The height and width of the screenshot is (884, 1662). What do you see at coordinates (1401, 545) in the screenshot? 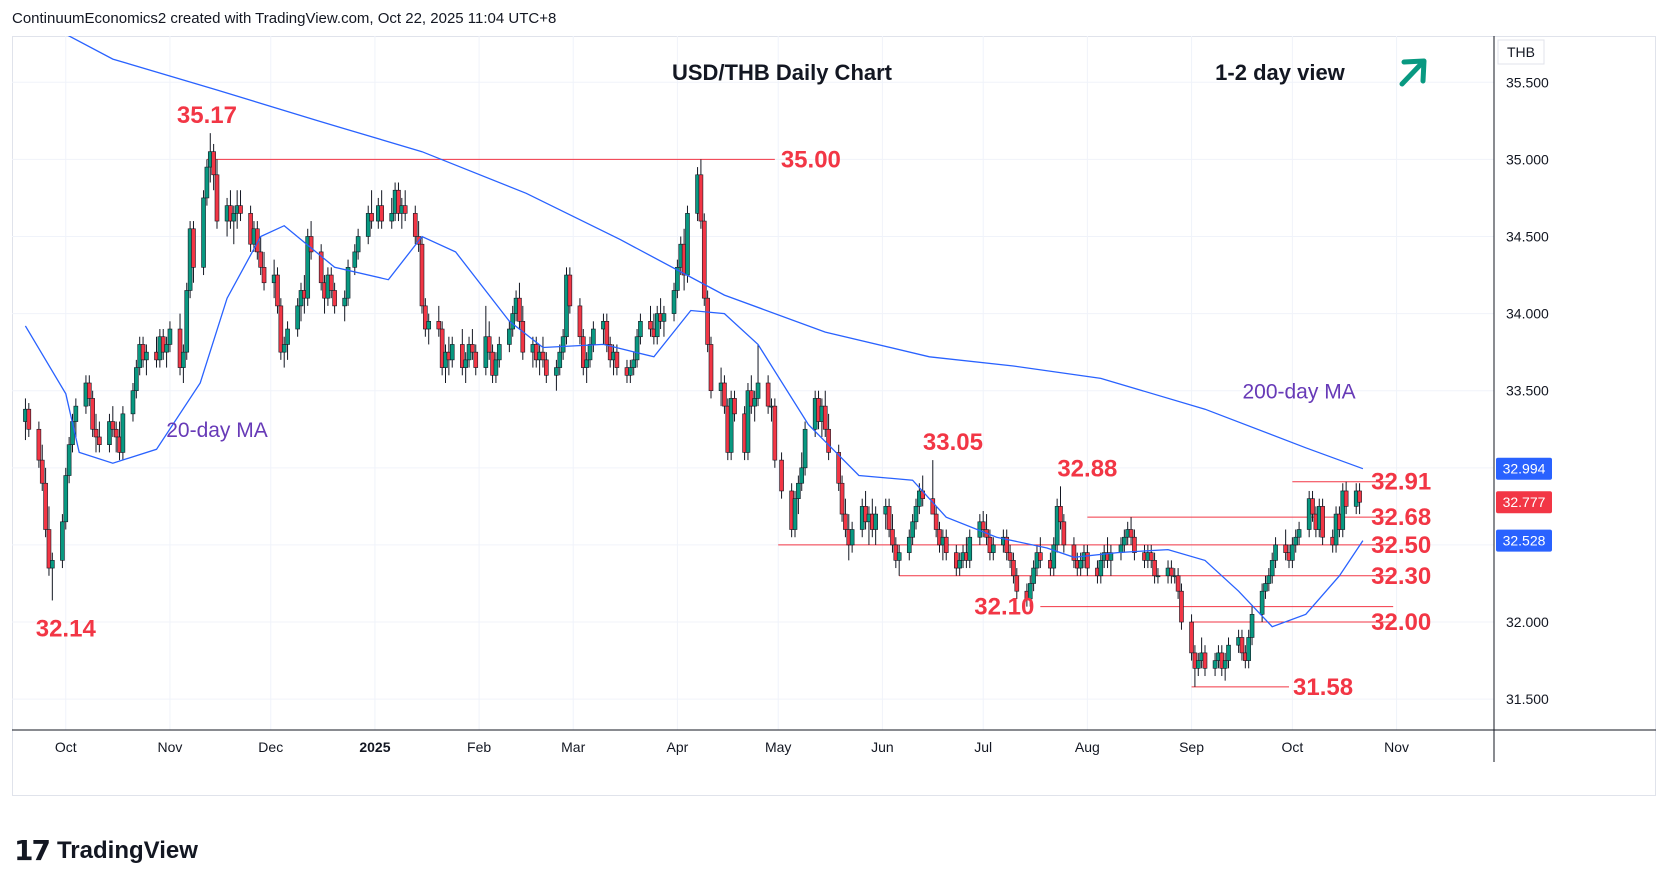
I see `level-label: 32.50` at bounding box center [1401, 545].